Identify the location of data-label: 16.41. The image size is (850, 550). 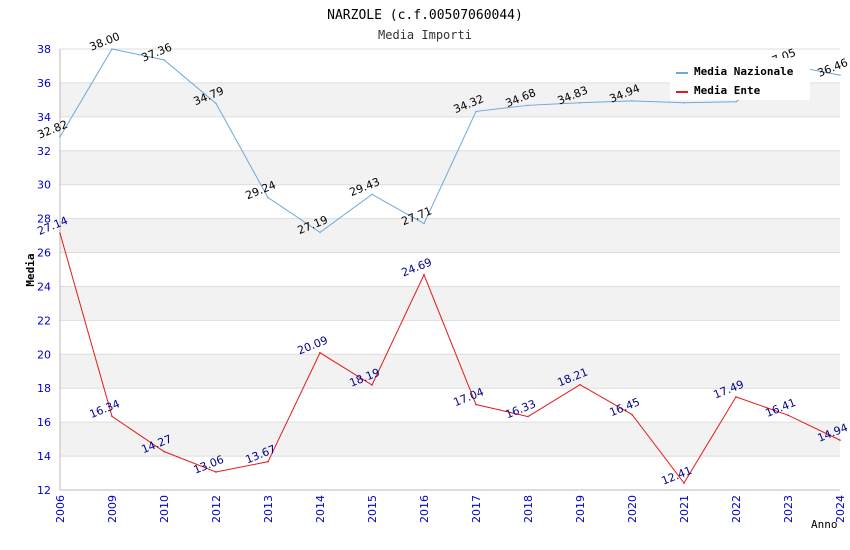
(781, 408).